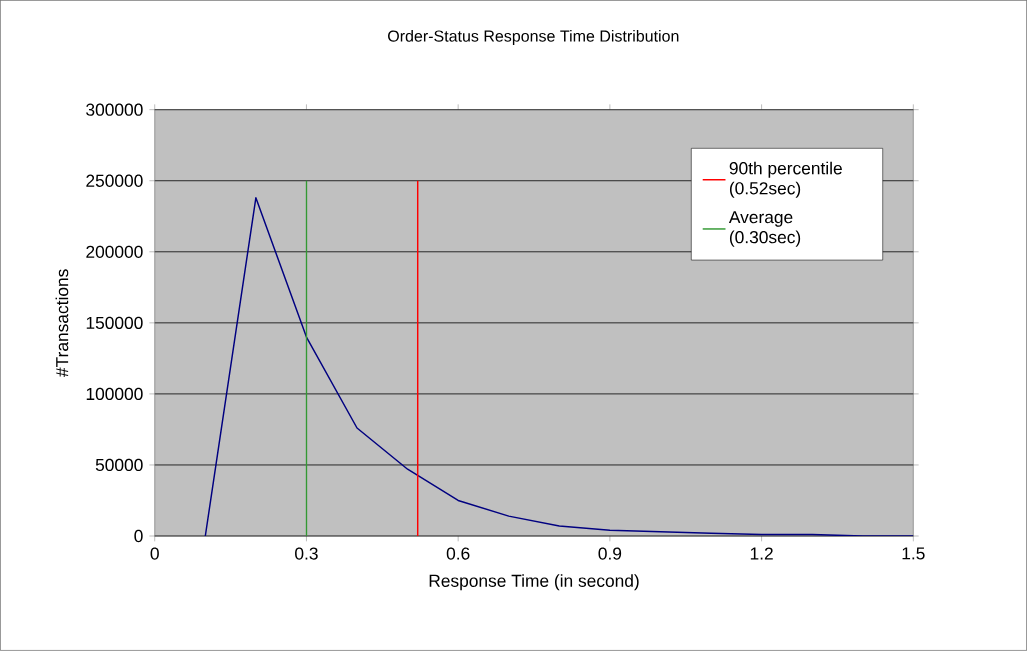  I want to click on y-tick-label: 50000, so click(119, 465).